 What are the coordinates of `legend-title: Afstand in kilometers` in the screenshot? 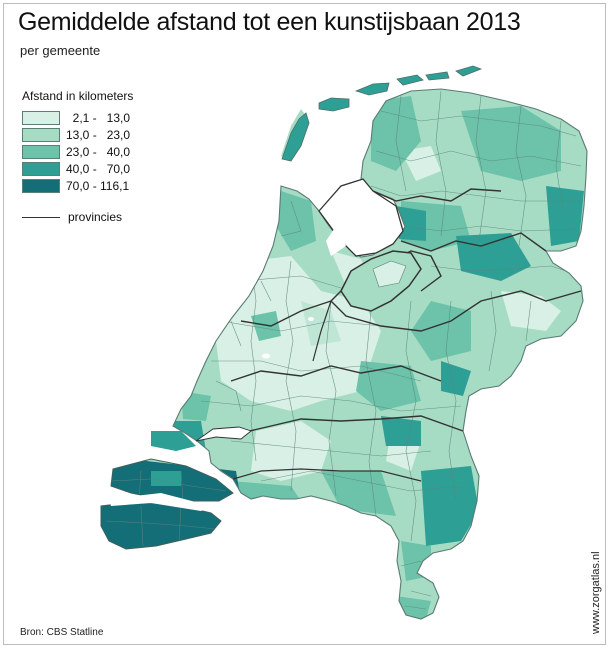 It's located at (78, 96).